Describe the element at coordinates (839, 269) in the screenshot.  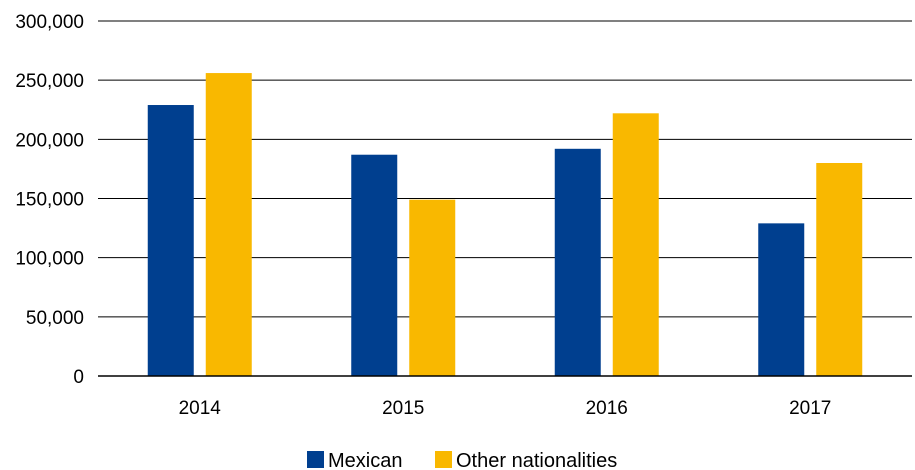
I see `bar-other-nationalities-2017` at that location.